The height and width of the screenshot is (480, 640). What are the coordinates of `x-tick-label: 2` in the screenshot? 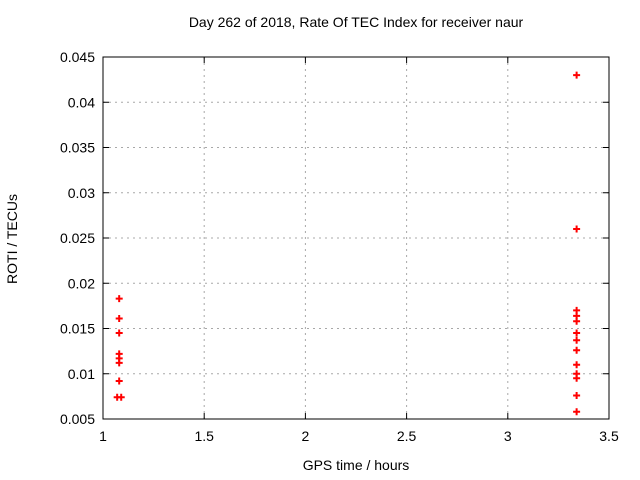 It's located at (306, 436).